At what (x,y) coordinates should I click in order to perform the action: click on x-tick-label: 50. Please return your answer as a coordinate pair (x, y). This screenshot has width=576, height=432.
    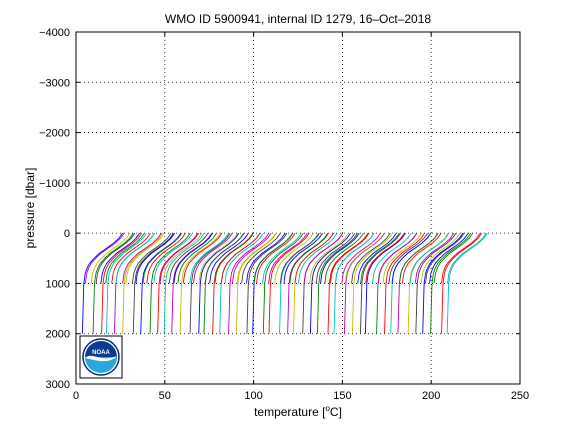
    Looking at the image, I should click on (165, 396).